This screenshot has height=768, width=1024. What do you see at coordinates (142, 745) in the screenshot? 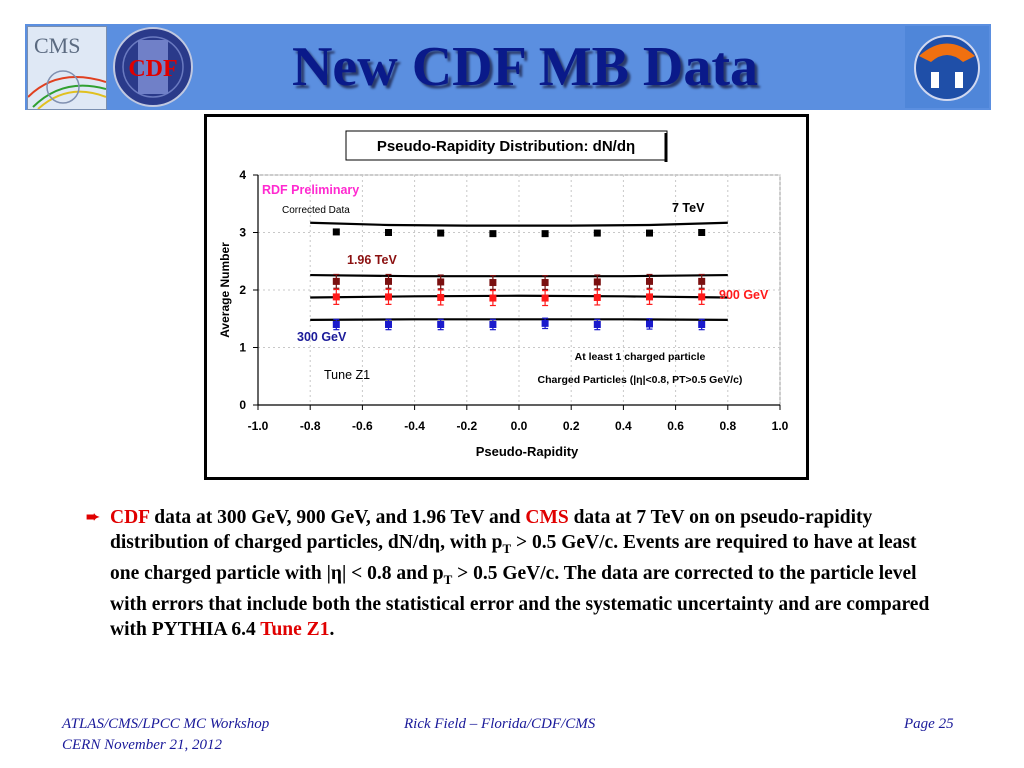
I see `footer-date: CERN November 21, 2012` at bounding box center [142, 745].